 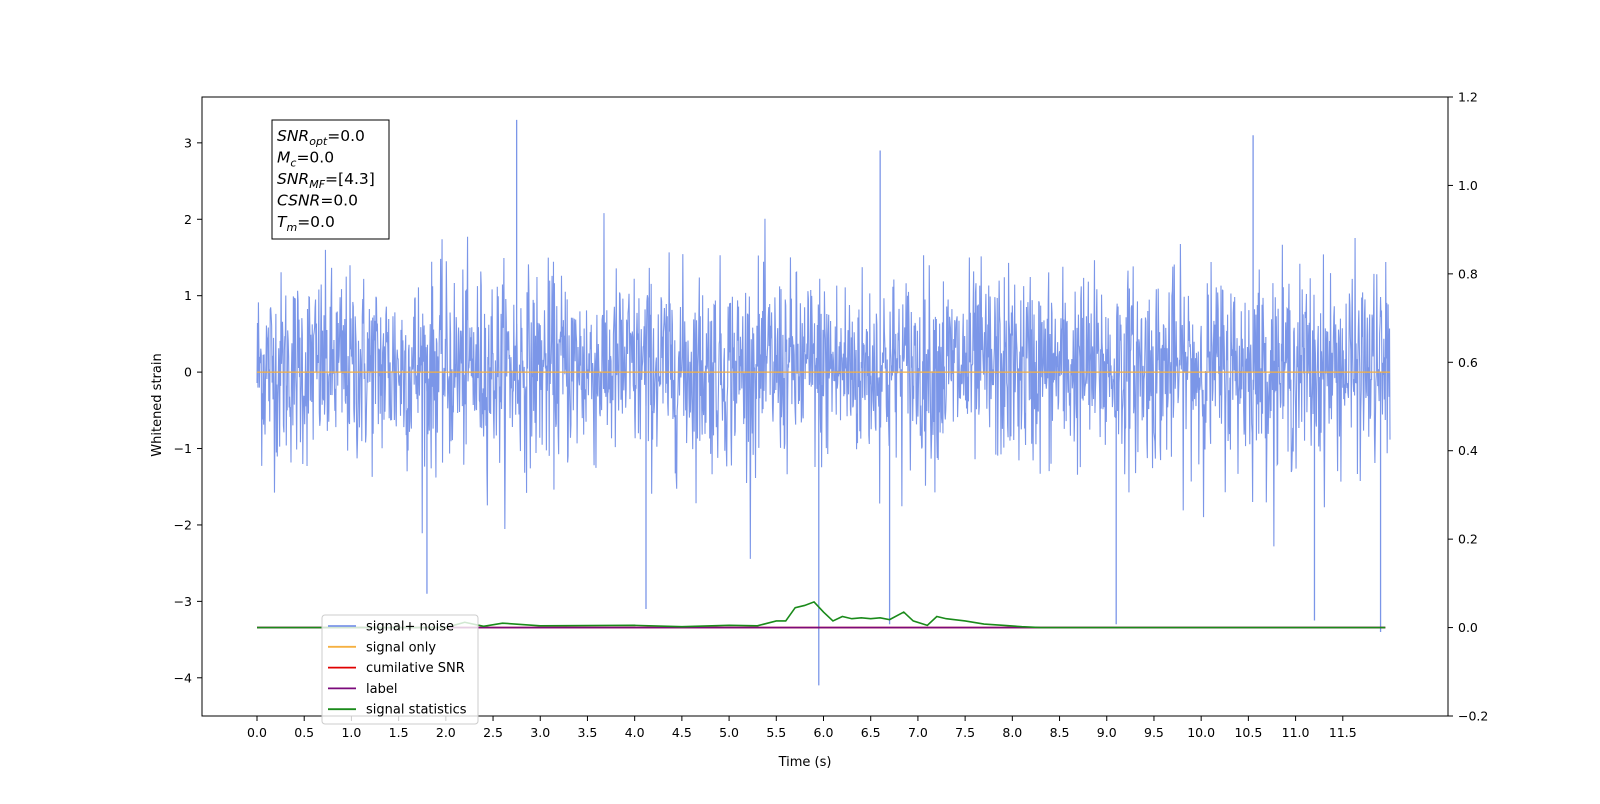 What do you see at coordinates (317, 201) in the screenshot?
I see `info-line: CSNR=0.0` at bounding box center [317, 201].